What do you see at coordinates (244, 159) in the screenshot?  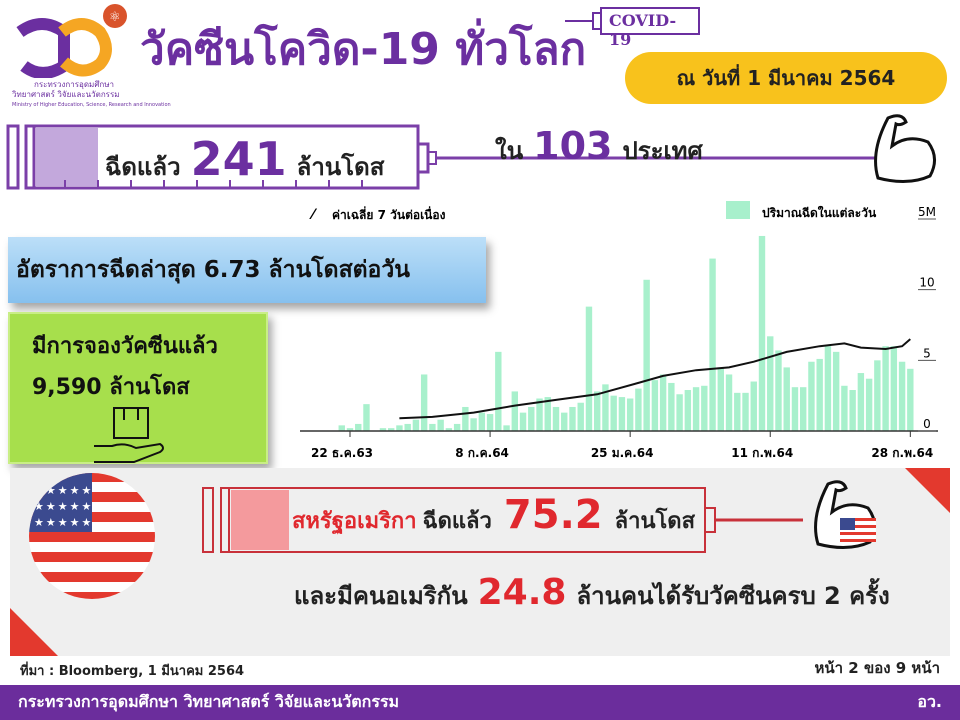 I see `global-doses-text: ฉีดแล้ว 241 ล้านโดส` at bounding box center [244, 159].